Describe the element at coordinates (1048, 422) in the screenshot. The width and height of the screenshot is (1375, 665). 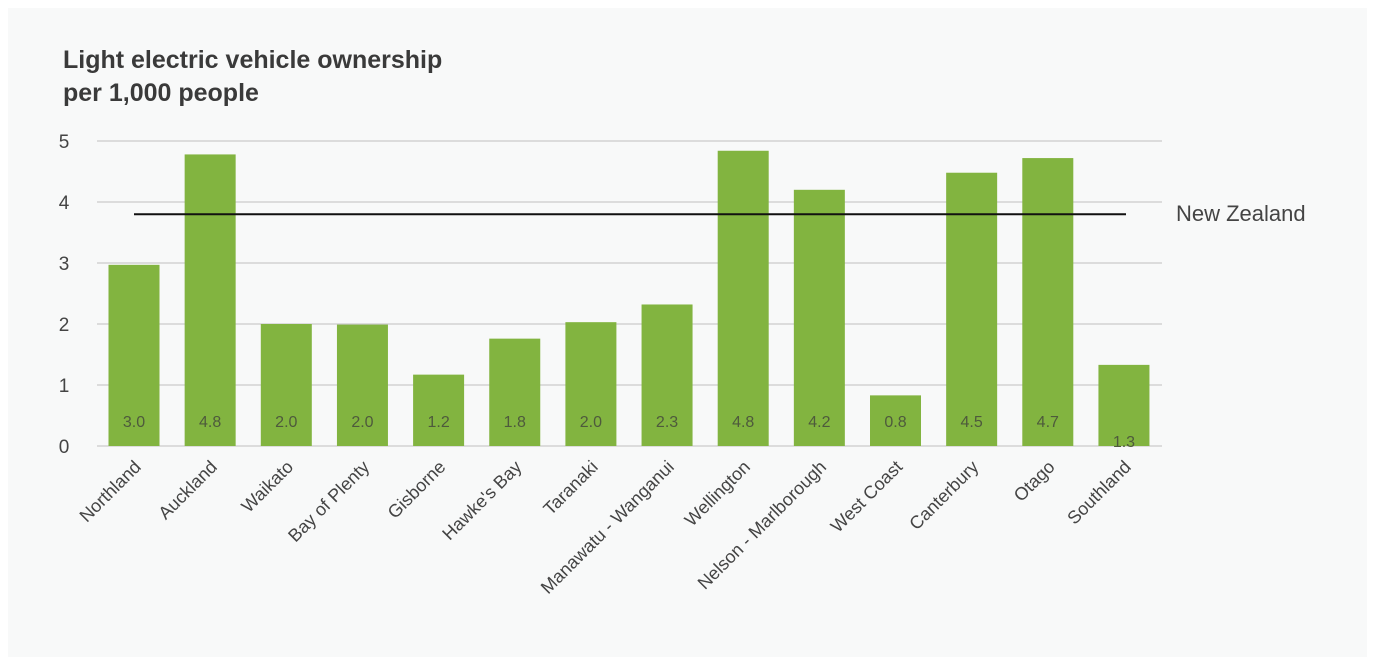
I see `bar-value-label: 4.7` at that location.